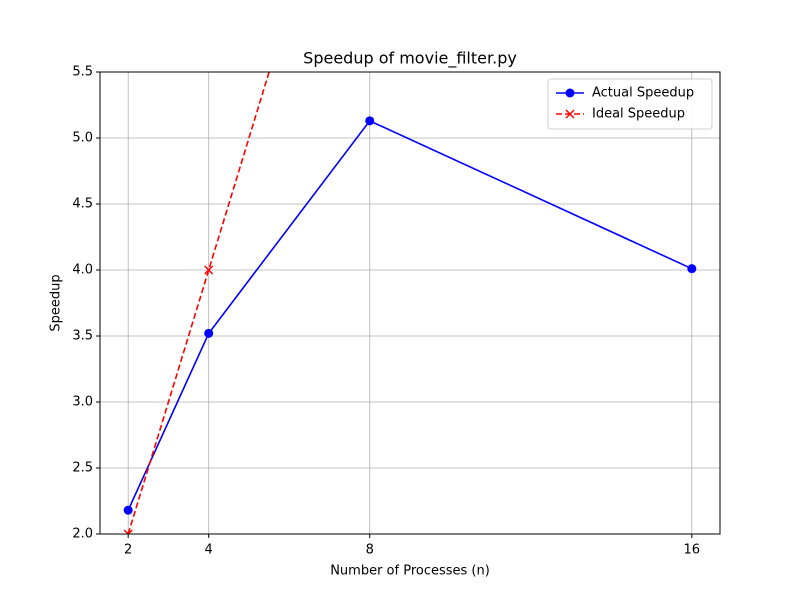  Describe the element at coordinates (410, 571) in the screenshot. I see `x-axis-label: Number of Processes (n)` at that location.